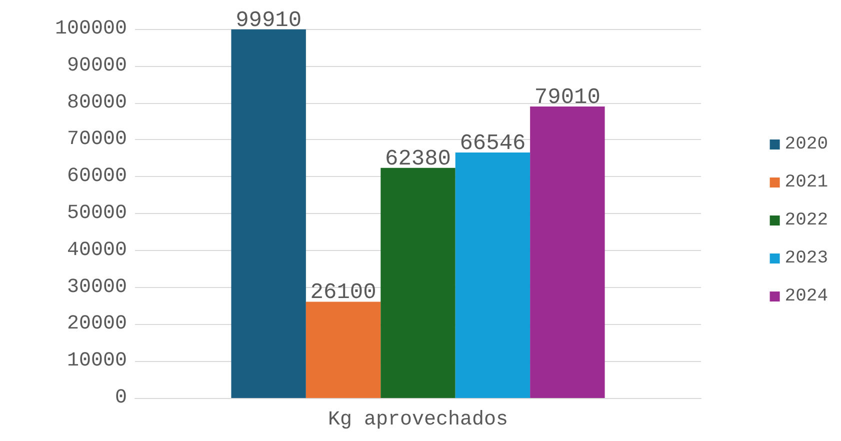  Describe the element at coordinates (120, 398) in the screenshot. I see `y-tick-label: 0` at that location.